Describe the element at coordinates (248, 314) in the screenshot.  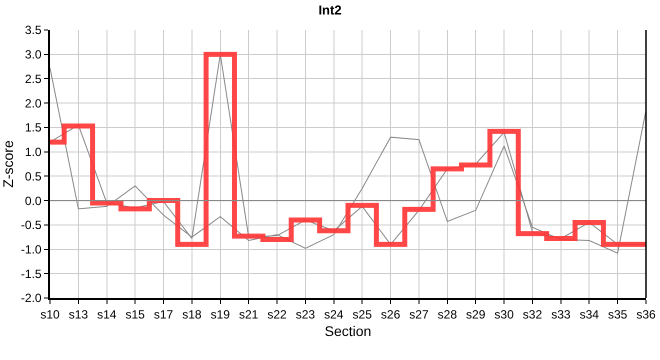
I see `x-tick-label: s21` at that location.